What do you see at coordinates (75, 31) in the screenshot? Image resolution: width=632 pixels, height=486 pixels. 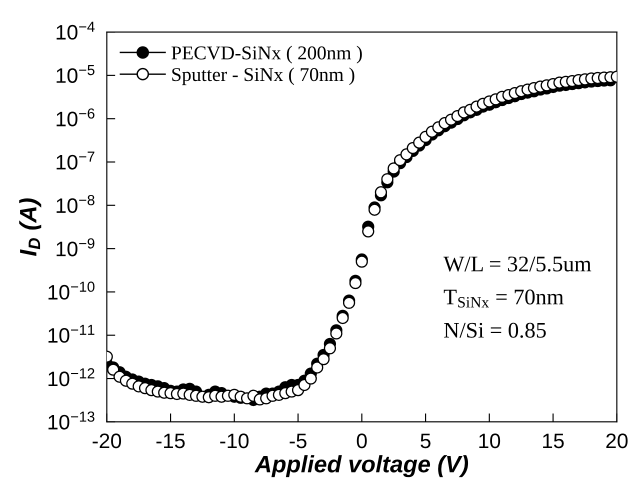 I see `y-tick-label: 10$^{−4}$` at bounding box center [75, 31].